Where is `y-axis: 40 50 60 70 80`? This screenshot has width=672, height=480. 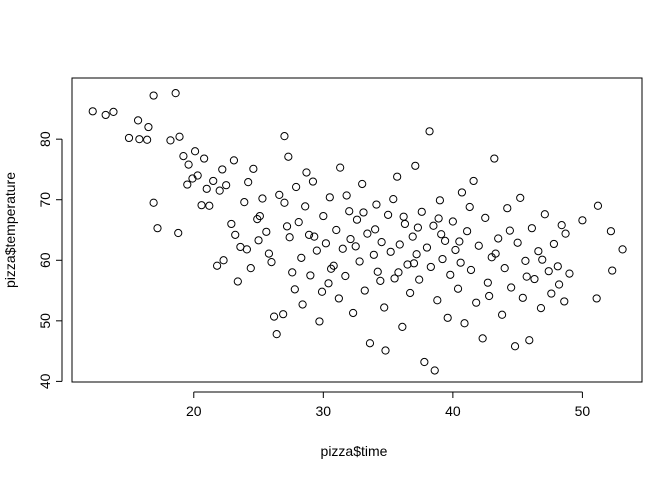 y-axis: 40 50 60 70 80 is located at coordinates (50, 260).